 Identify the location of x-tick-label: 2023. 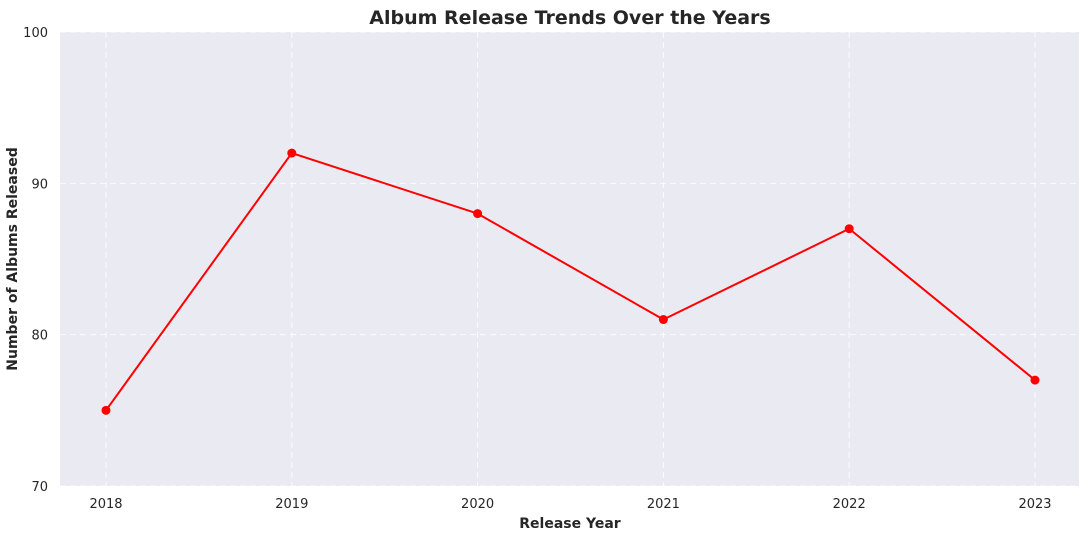
(1034, 504).